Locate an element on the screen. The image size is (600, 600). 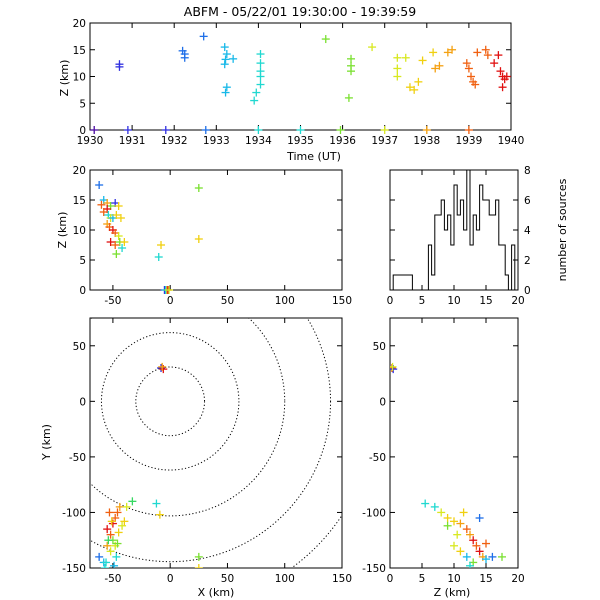
z-y-ytick-label: 50 is located at coordinates (379, 347).